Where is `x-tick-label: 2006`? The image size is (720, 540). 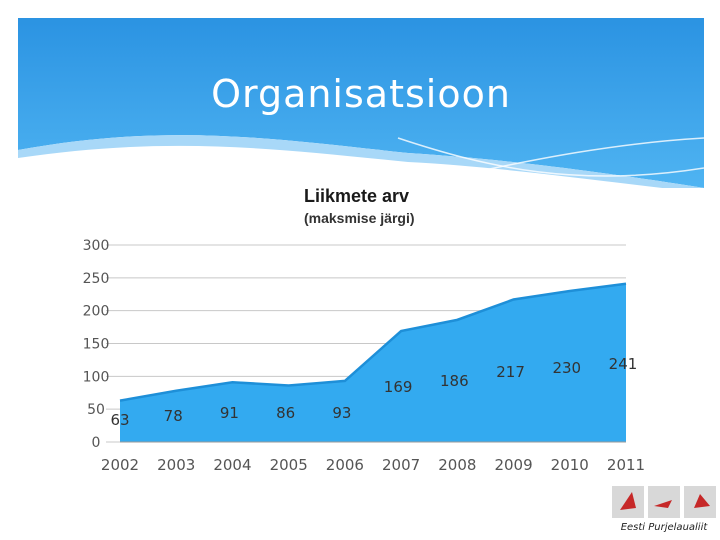 x-tick-label: 2006 is located at coordinates (345, 465).